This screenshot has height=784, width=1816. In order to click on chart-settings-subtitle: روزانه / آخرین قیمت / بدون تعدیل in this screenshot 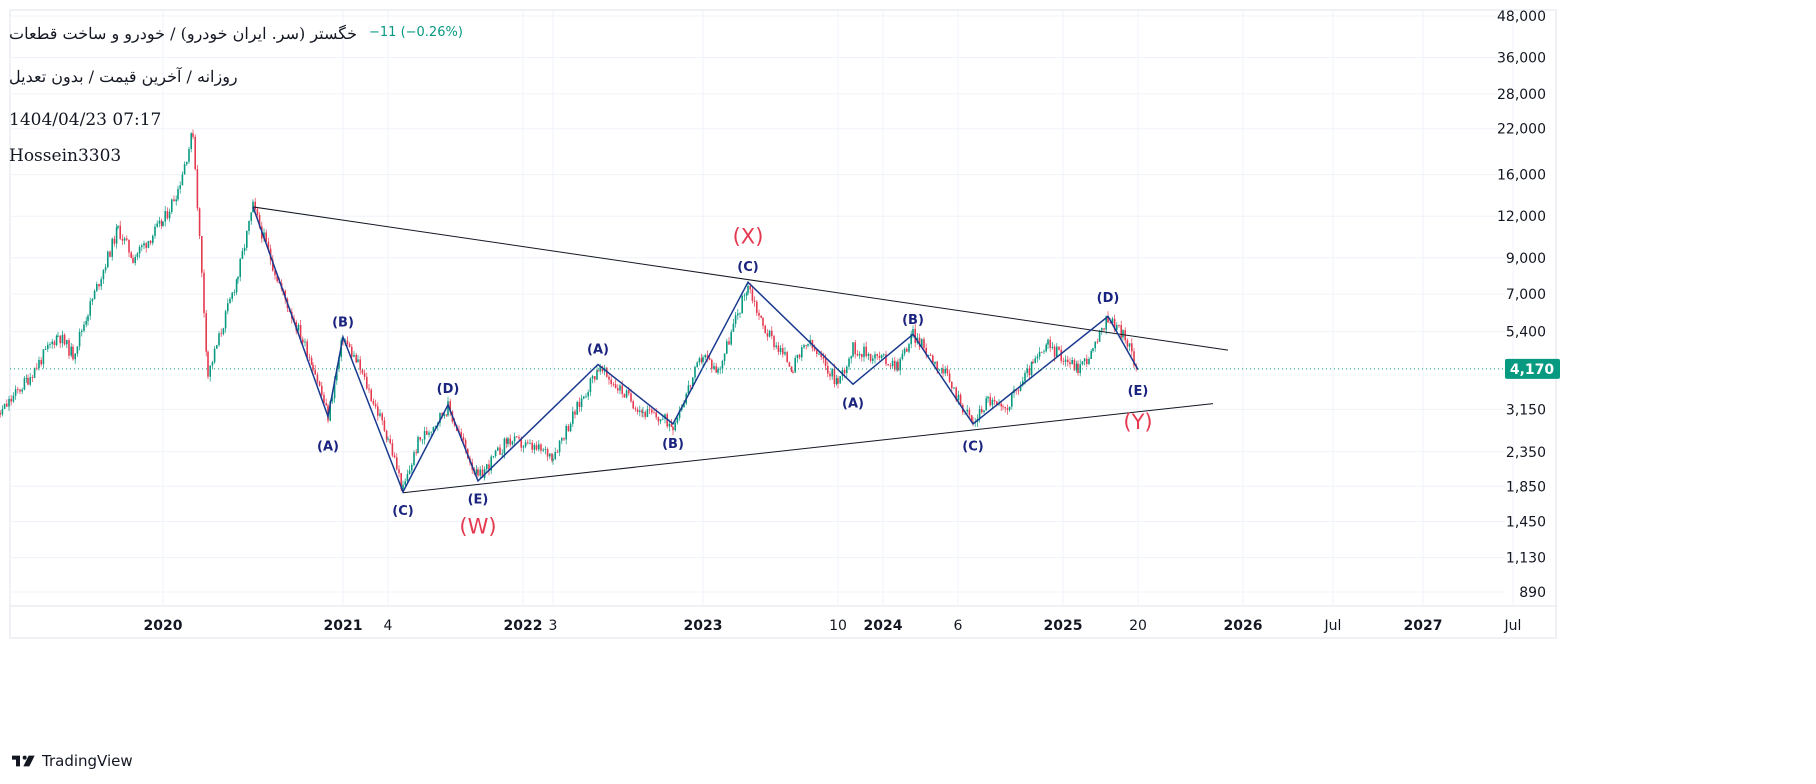, I will do `click(123, 76)`.